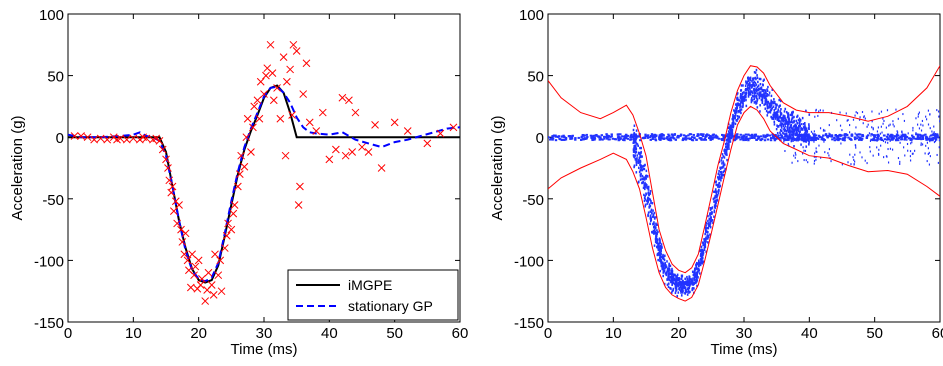  I want to click on x-tick-label: 30, so click(264, 333).